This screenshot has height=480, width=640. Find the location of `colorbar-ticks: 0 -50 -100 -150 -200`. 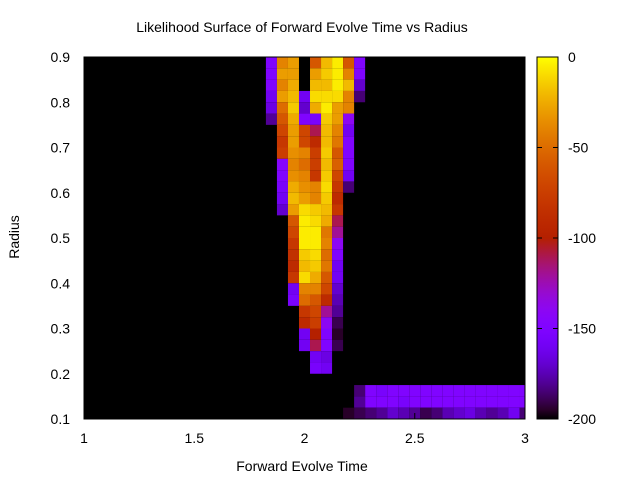

colorbar-ticks: 0 -50 -100 -150 -200 is located at coordinates (566, 238).